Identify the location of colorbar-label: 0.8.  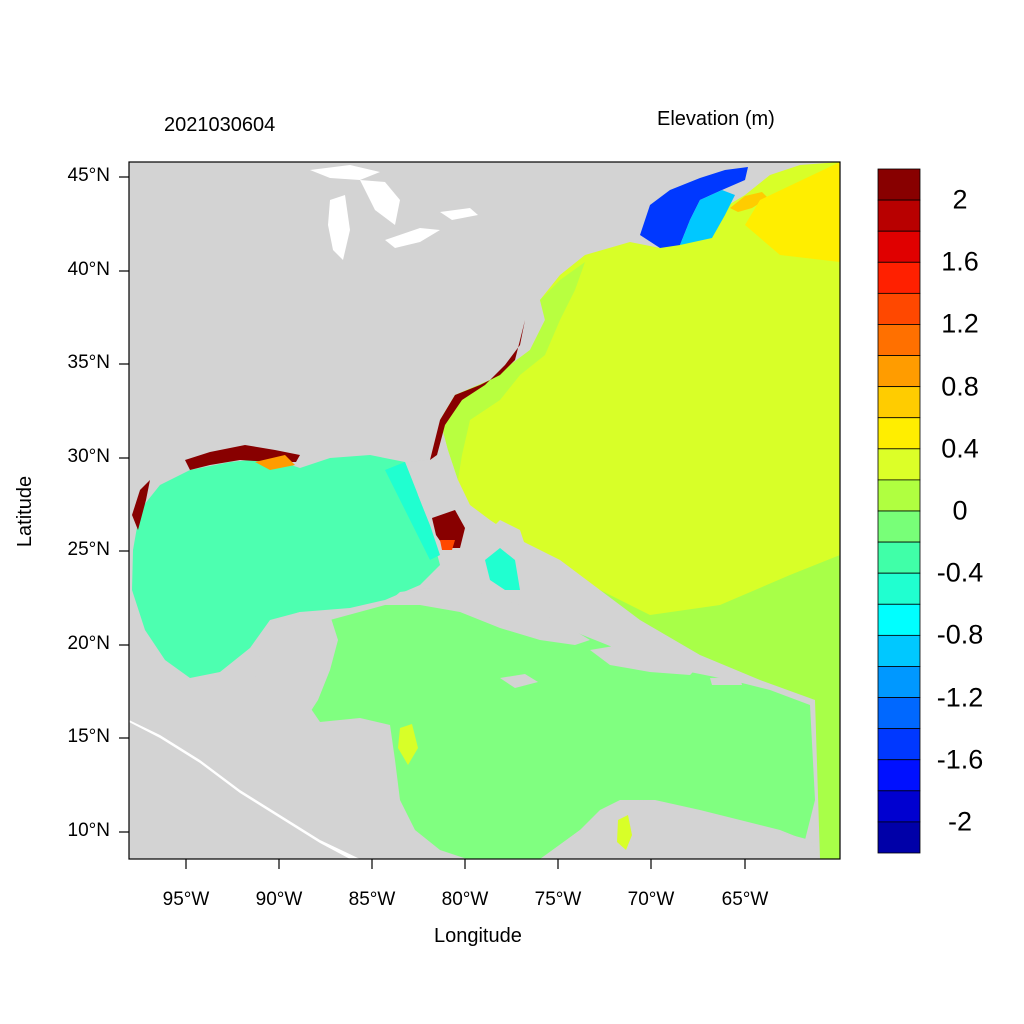
(960, 386).